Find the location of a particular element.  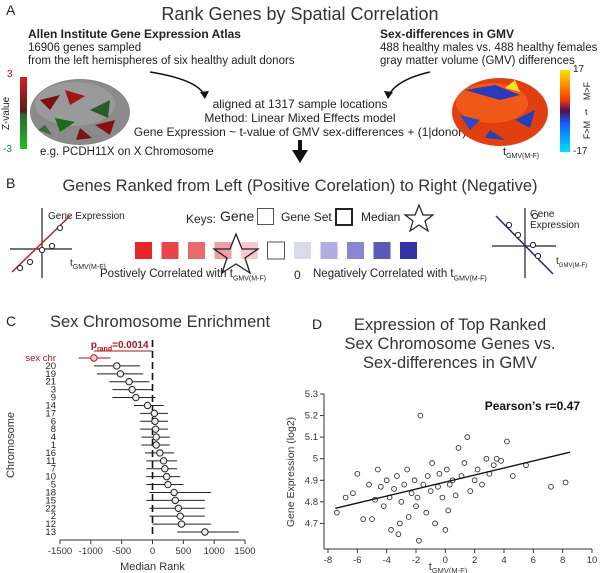

d-x-tick-label-6: 4 is located at coordinates (503, 560).